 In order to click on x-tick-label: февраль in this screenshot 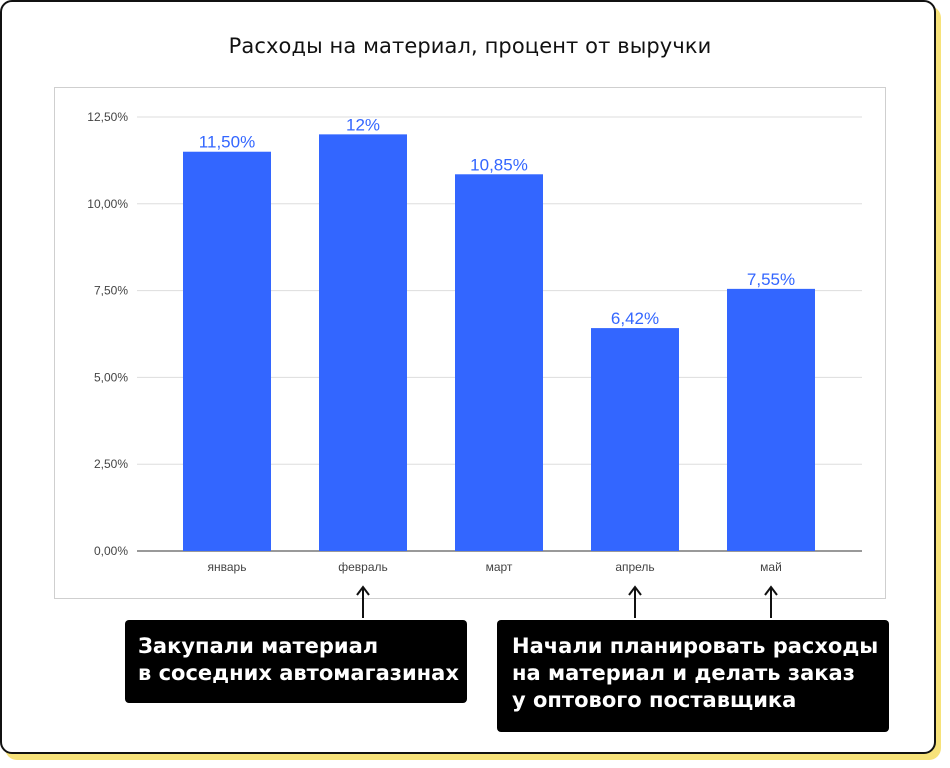, I will do `click(363, 567)`.